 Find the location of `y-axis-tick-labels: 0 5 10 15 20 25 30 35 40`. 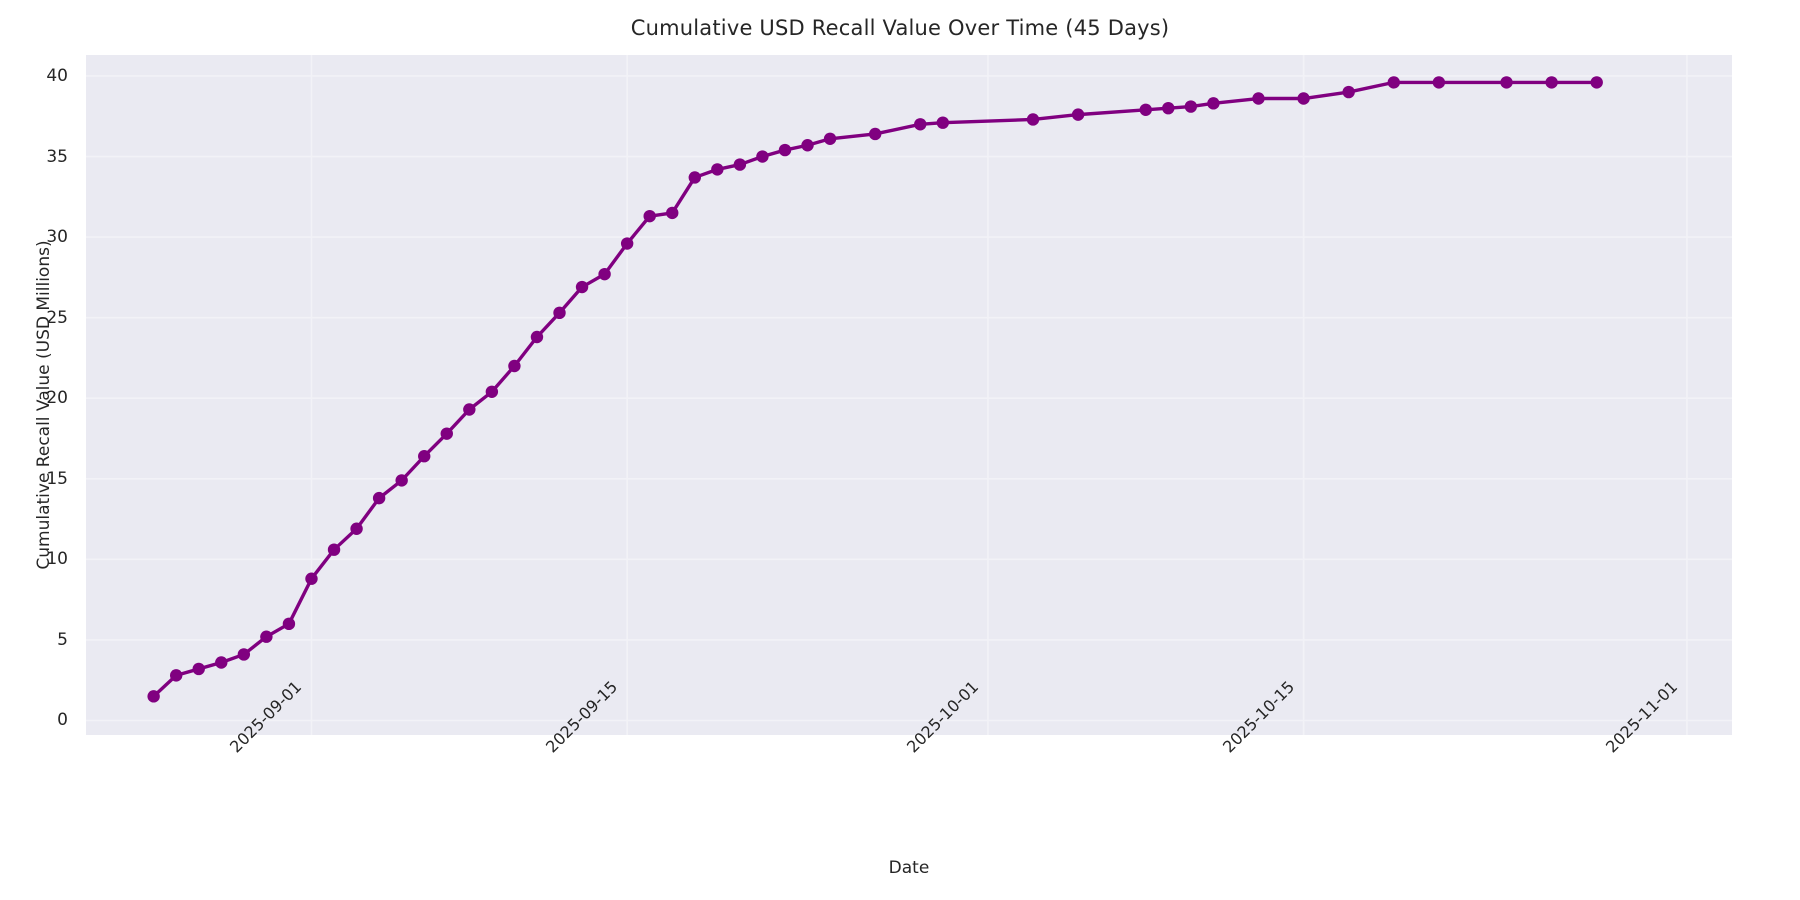

y-axis-tick-labels: 0 5 10 15 20 25 30 35 40 is located at coordinates (39, 395).